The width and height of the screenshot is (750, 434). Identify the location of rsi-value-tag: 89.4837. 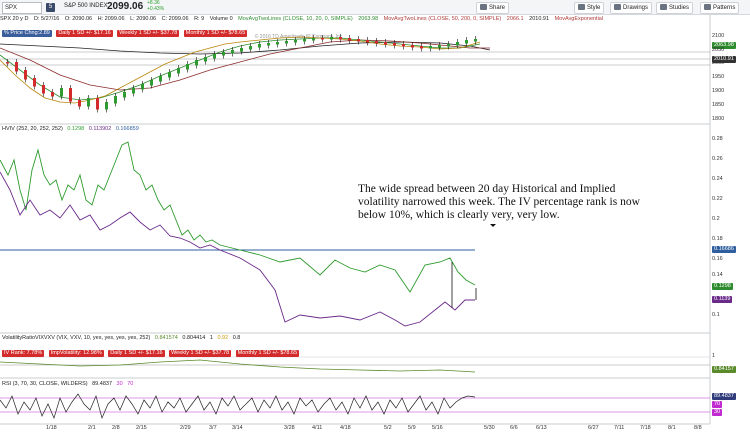
(724, 396).